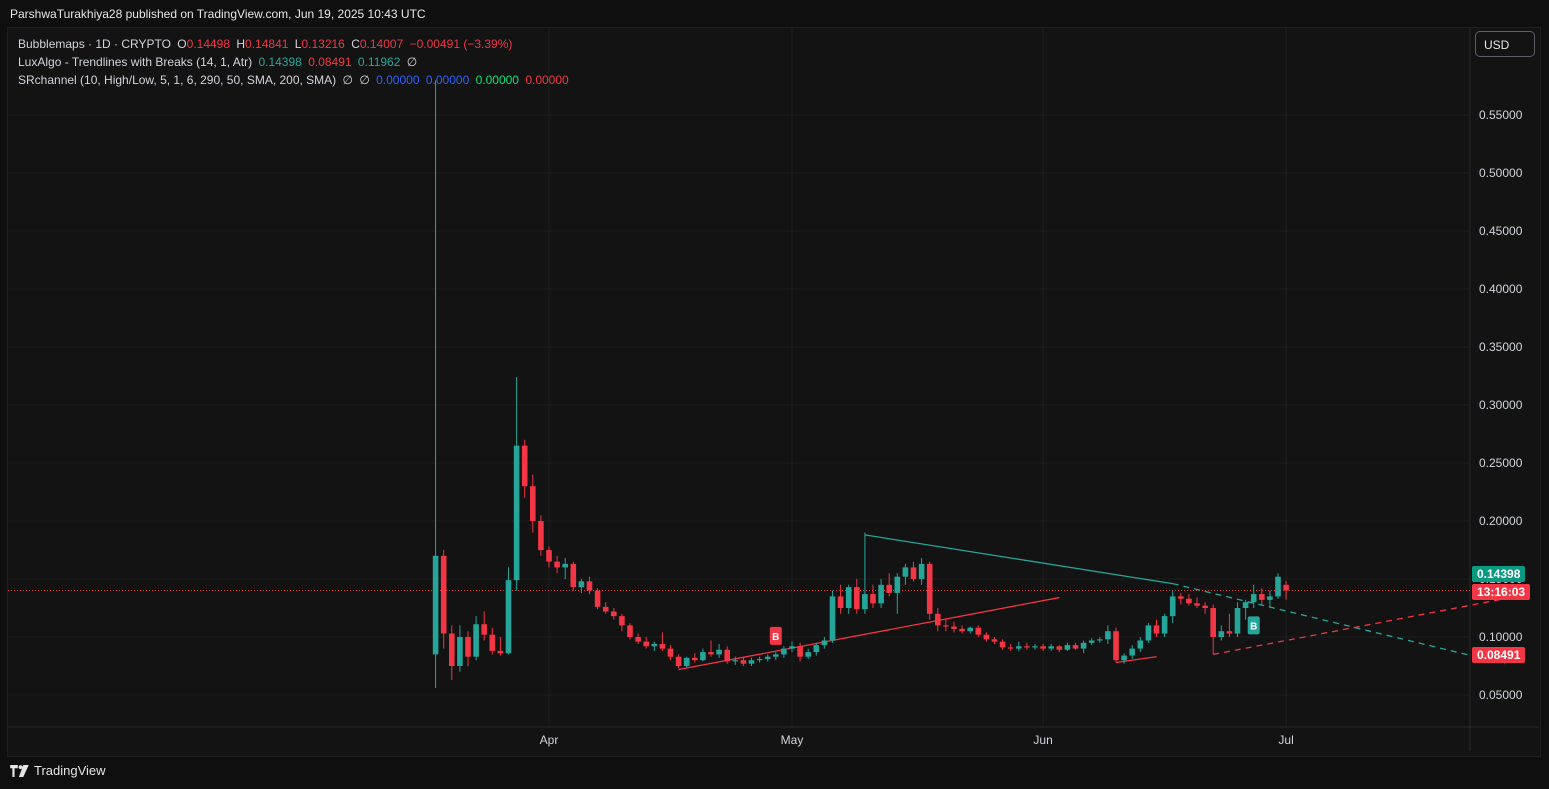 This screenshot has height=789, width=1549. Describe the element at coordinates (1501, 463) in the screenshot. I see `y-axis-tick-label: 0.25000` at that location.